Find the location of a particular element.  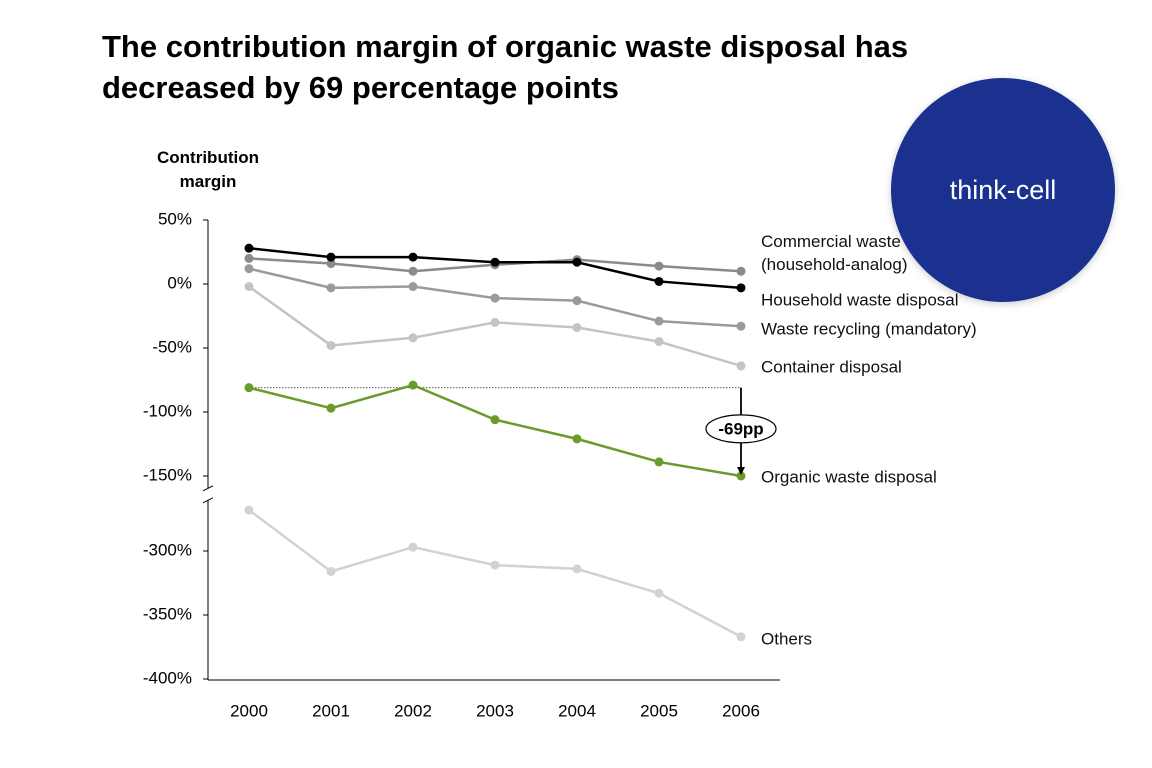

x-tick-label: 2004 is located at coordinates (577, 710).